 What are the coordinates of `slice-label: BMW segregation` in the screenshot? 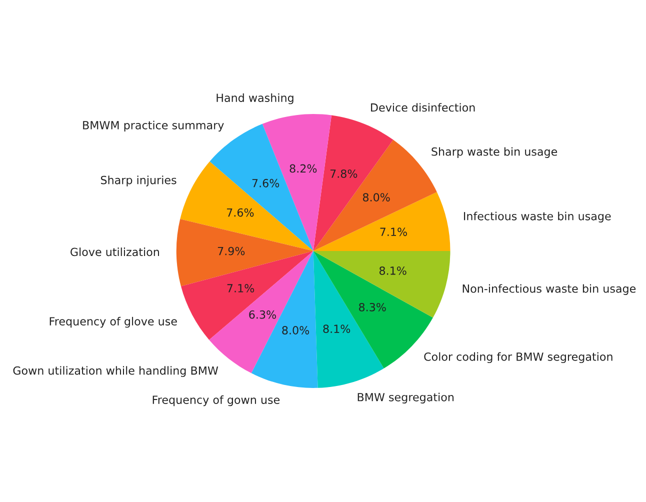 It's located at (406, 398).